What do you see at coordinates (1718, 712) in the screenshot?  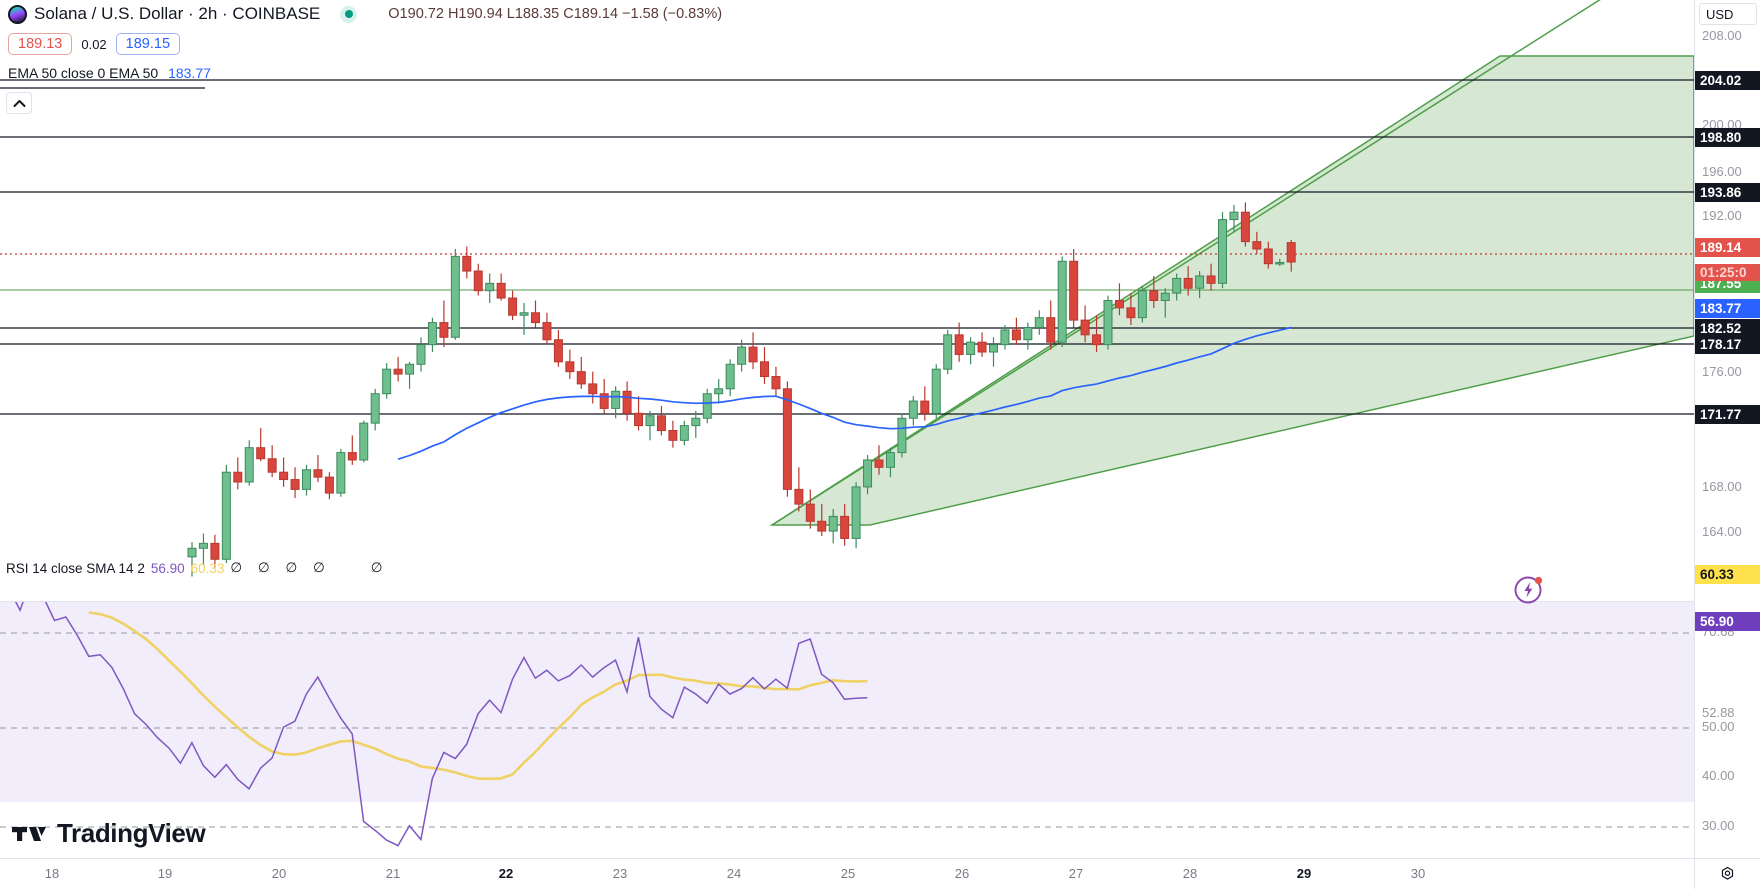 I see `price-tick: 52.88` at bounding box center [1718, 712].